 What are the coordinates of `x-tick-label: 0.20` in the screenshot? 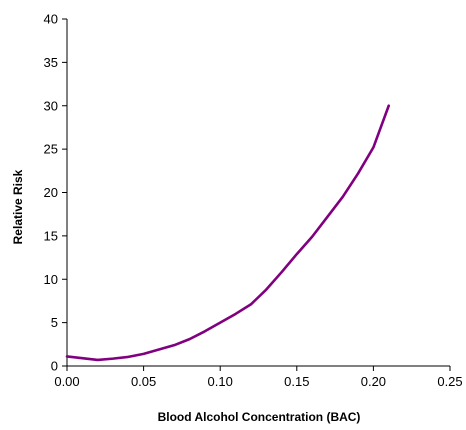 It's located at (373, 381).